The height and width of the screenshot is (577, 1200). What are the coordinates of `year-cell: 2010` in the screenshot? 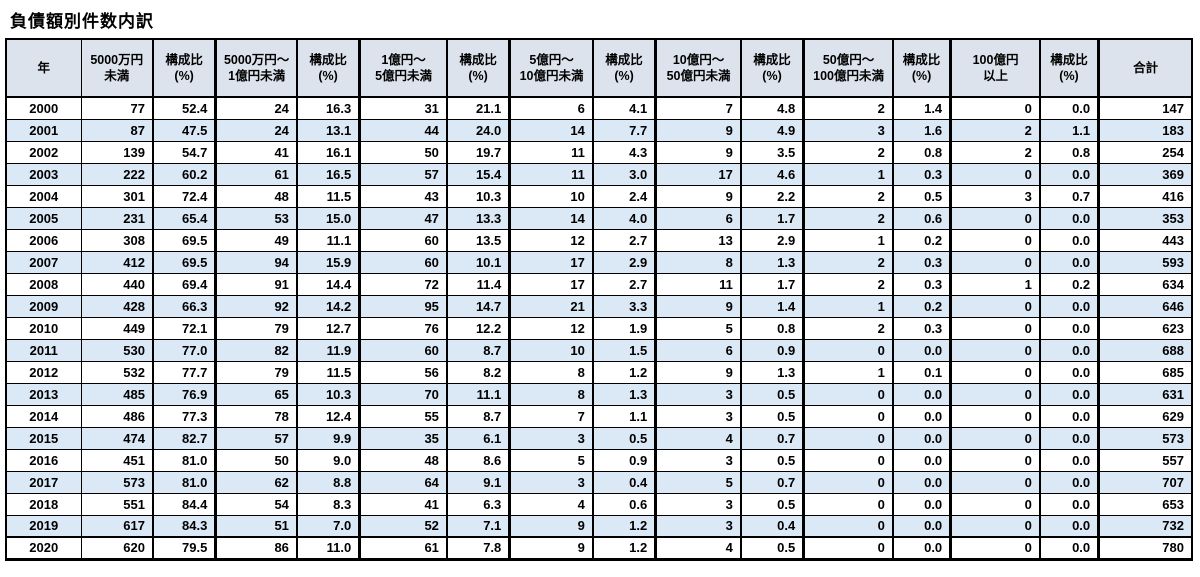 It's located at (43, 328).